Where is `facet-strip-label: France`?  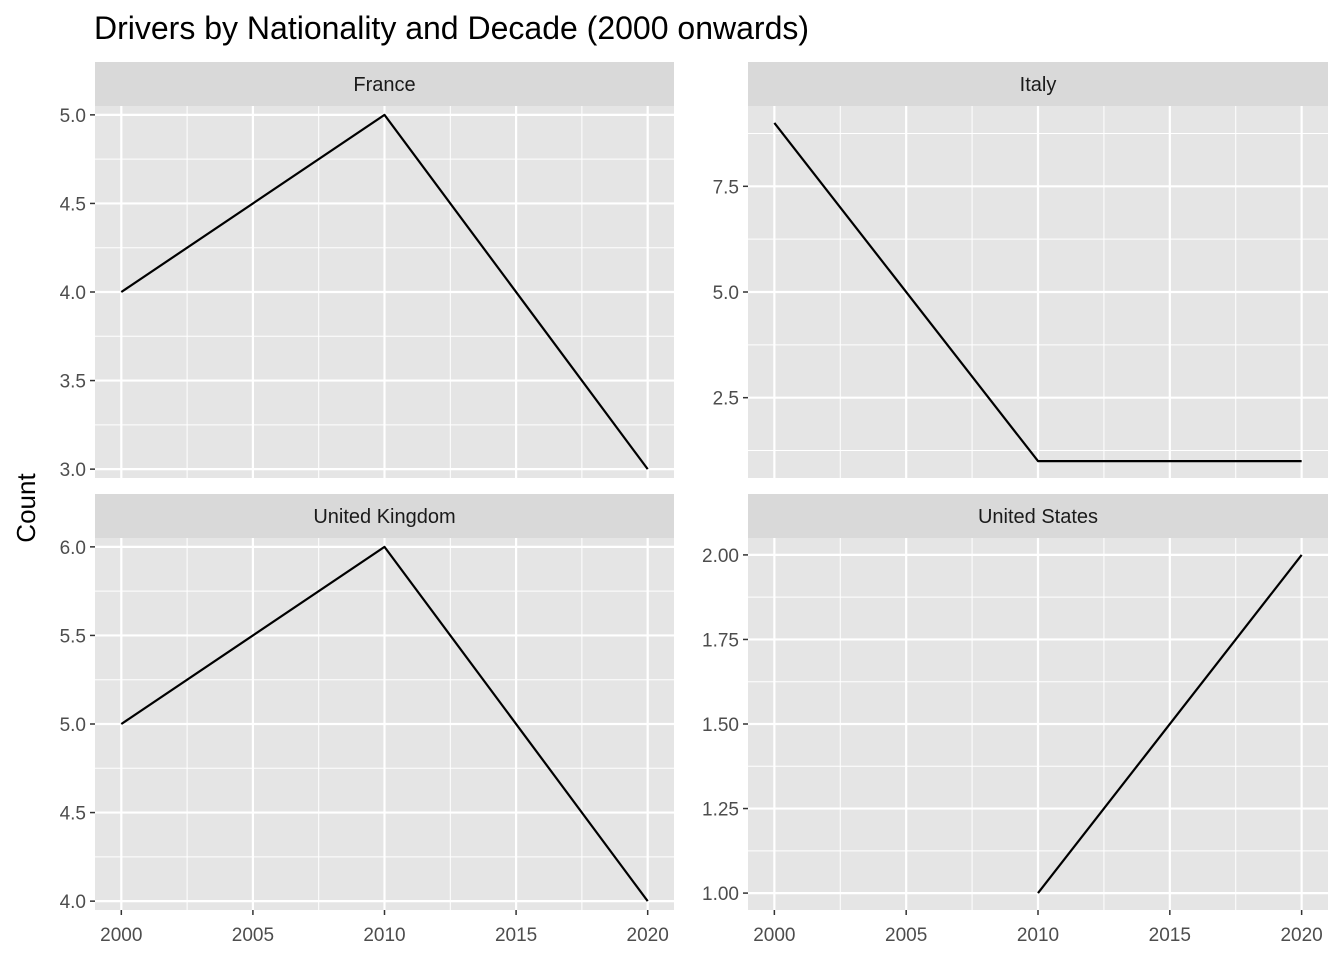
facet-strip-label: France is located at coordinates (384, 85).